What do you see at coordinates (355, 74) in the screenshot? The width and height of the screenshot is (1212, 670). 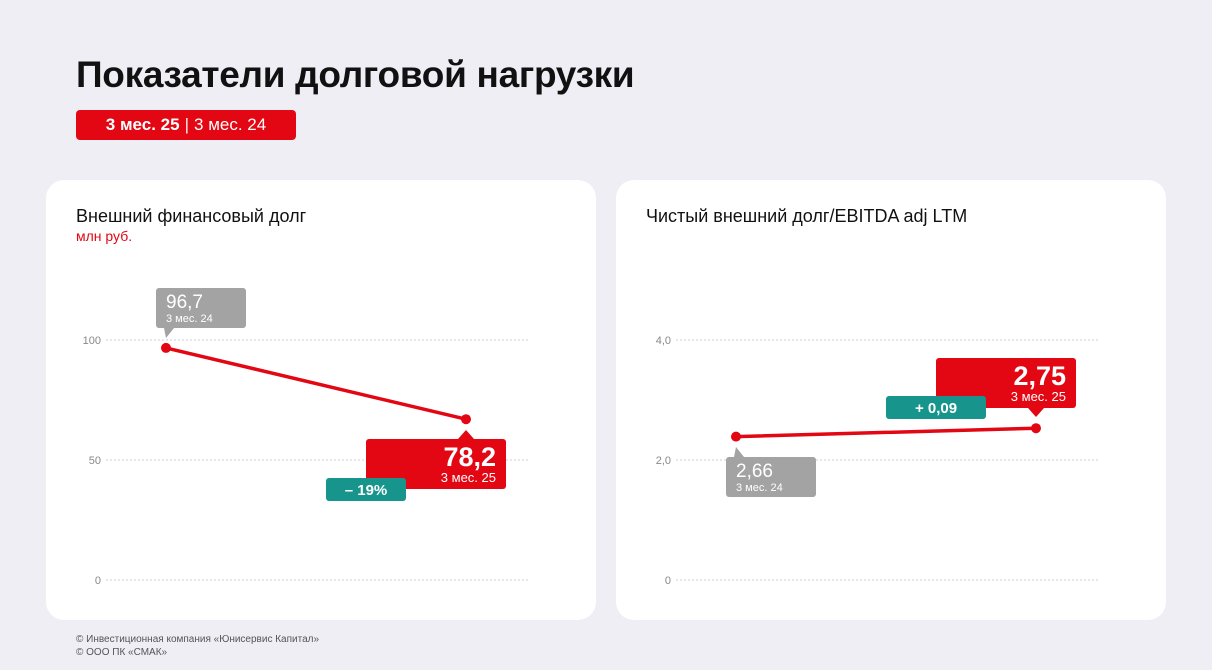 I see `page-title: Показатели долговой нагрузки` at bounding box center [355, 74].